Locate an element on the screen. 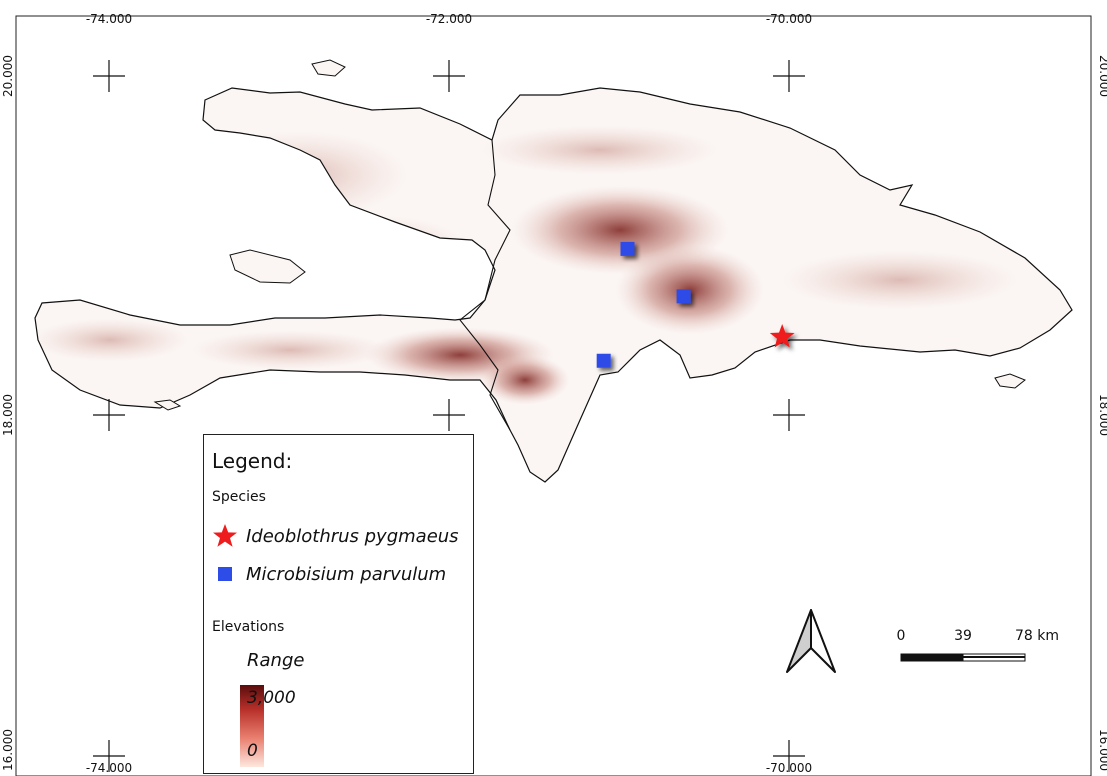 The width and height of the screenshot is (1107, 776). lon-label-top-2: -72.000 is located at coordinates (449, 19).